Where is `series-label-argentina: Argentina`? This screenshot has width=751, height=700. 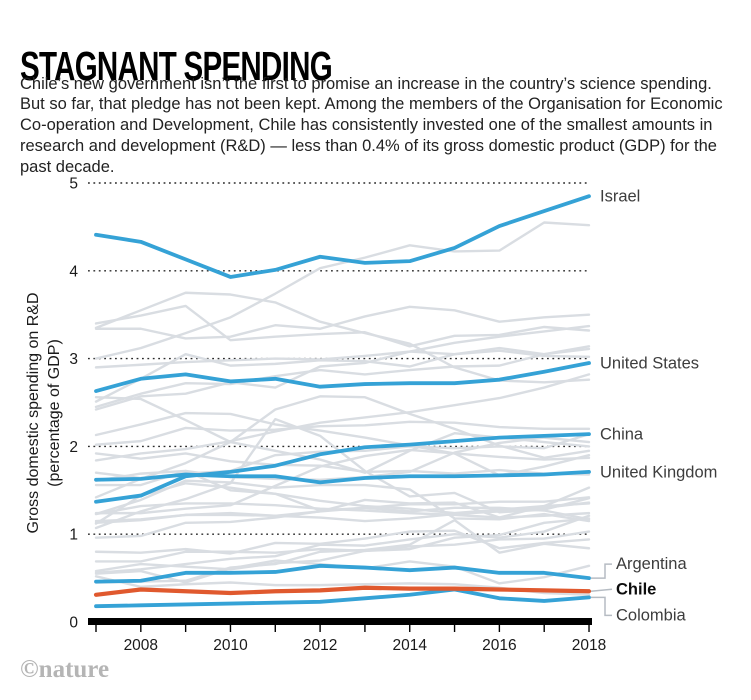 series-label-argentina: Argentina is located at coordinates (651, 564).